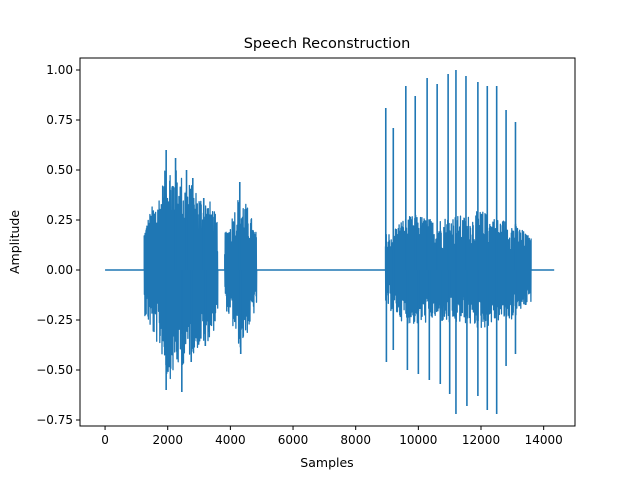  Describe the element at coordinates (481, 440) in the screenshot. I see `x-tick-label: 12000` at that location.